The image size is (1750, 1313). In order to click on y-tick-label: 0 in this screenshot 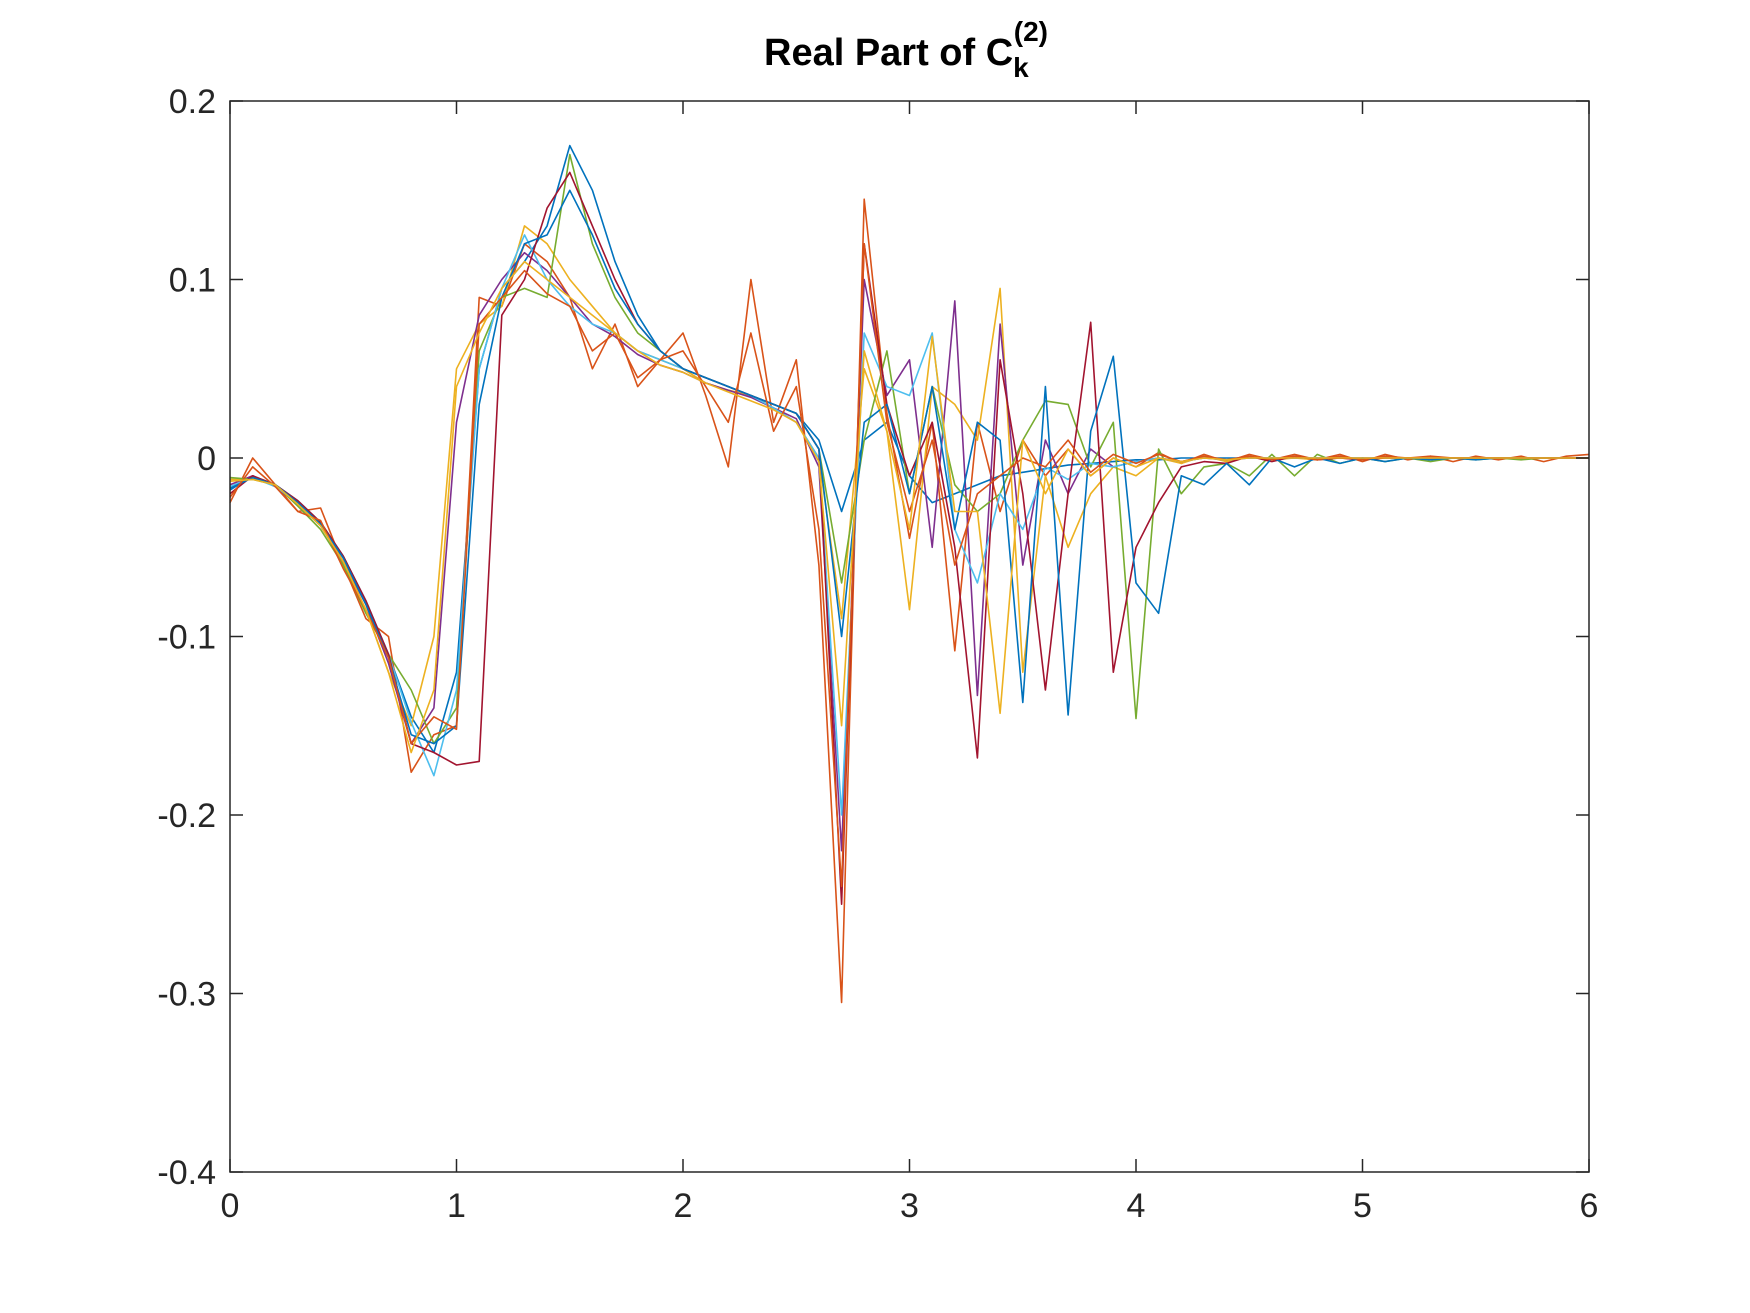, I will do `click(206, 459)`.